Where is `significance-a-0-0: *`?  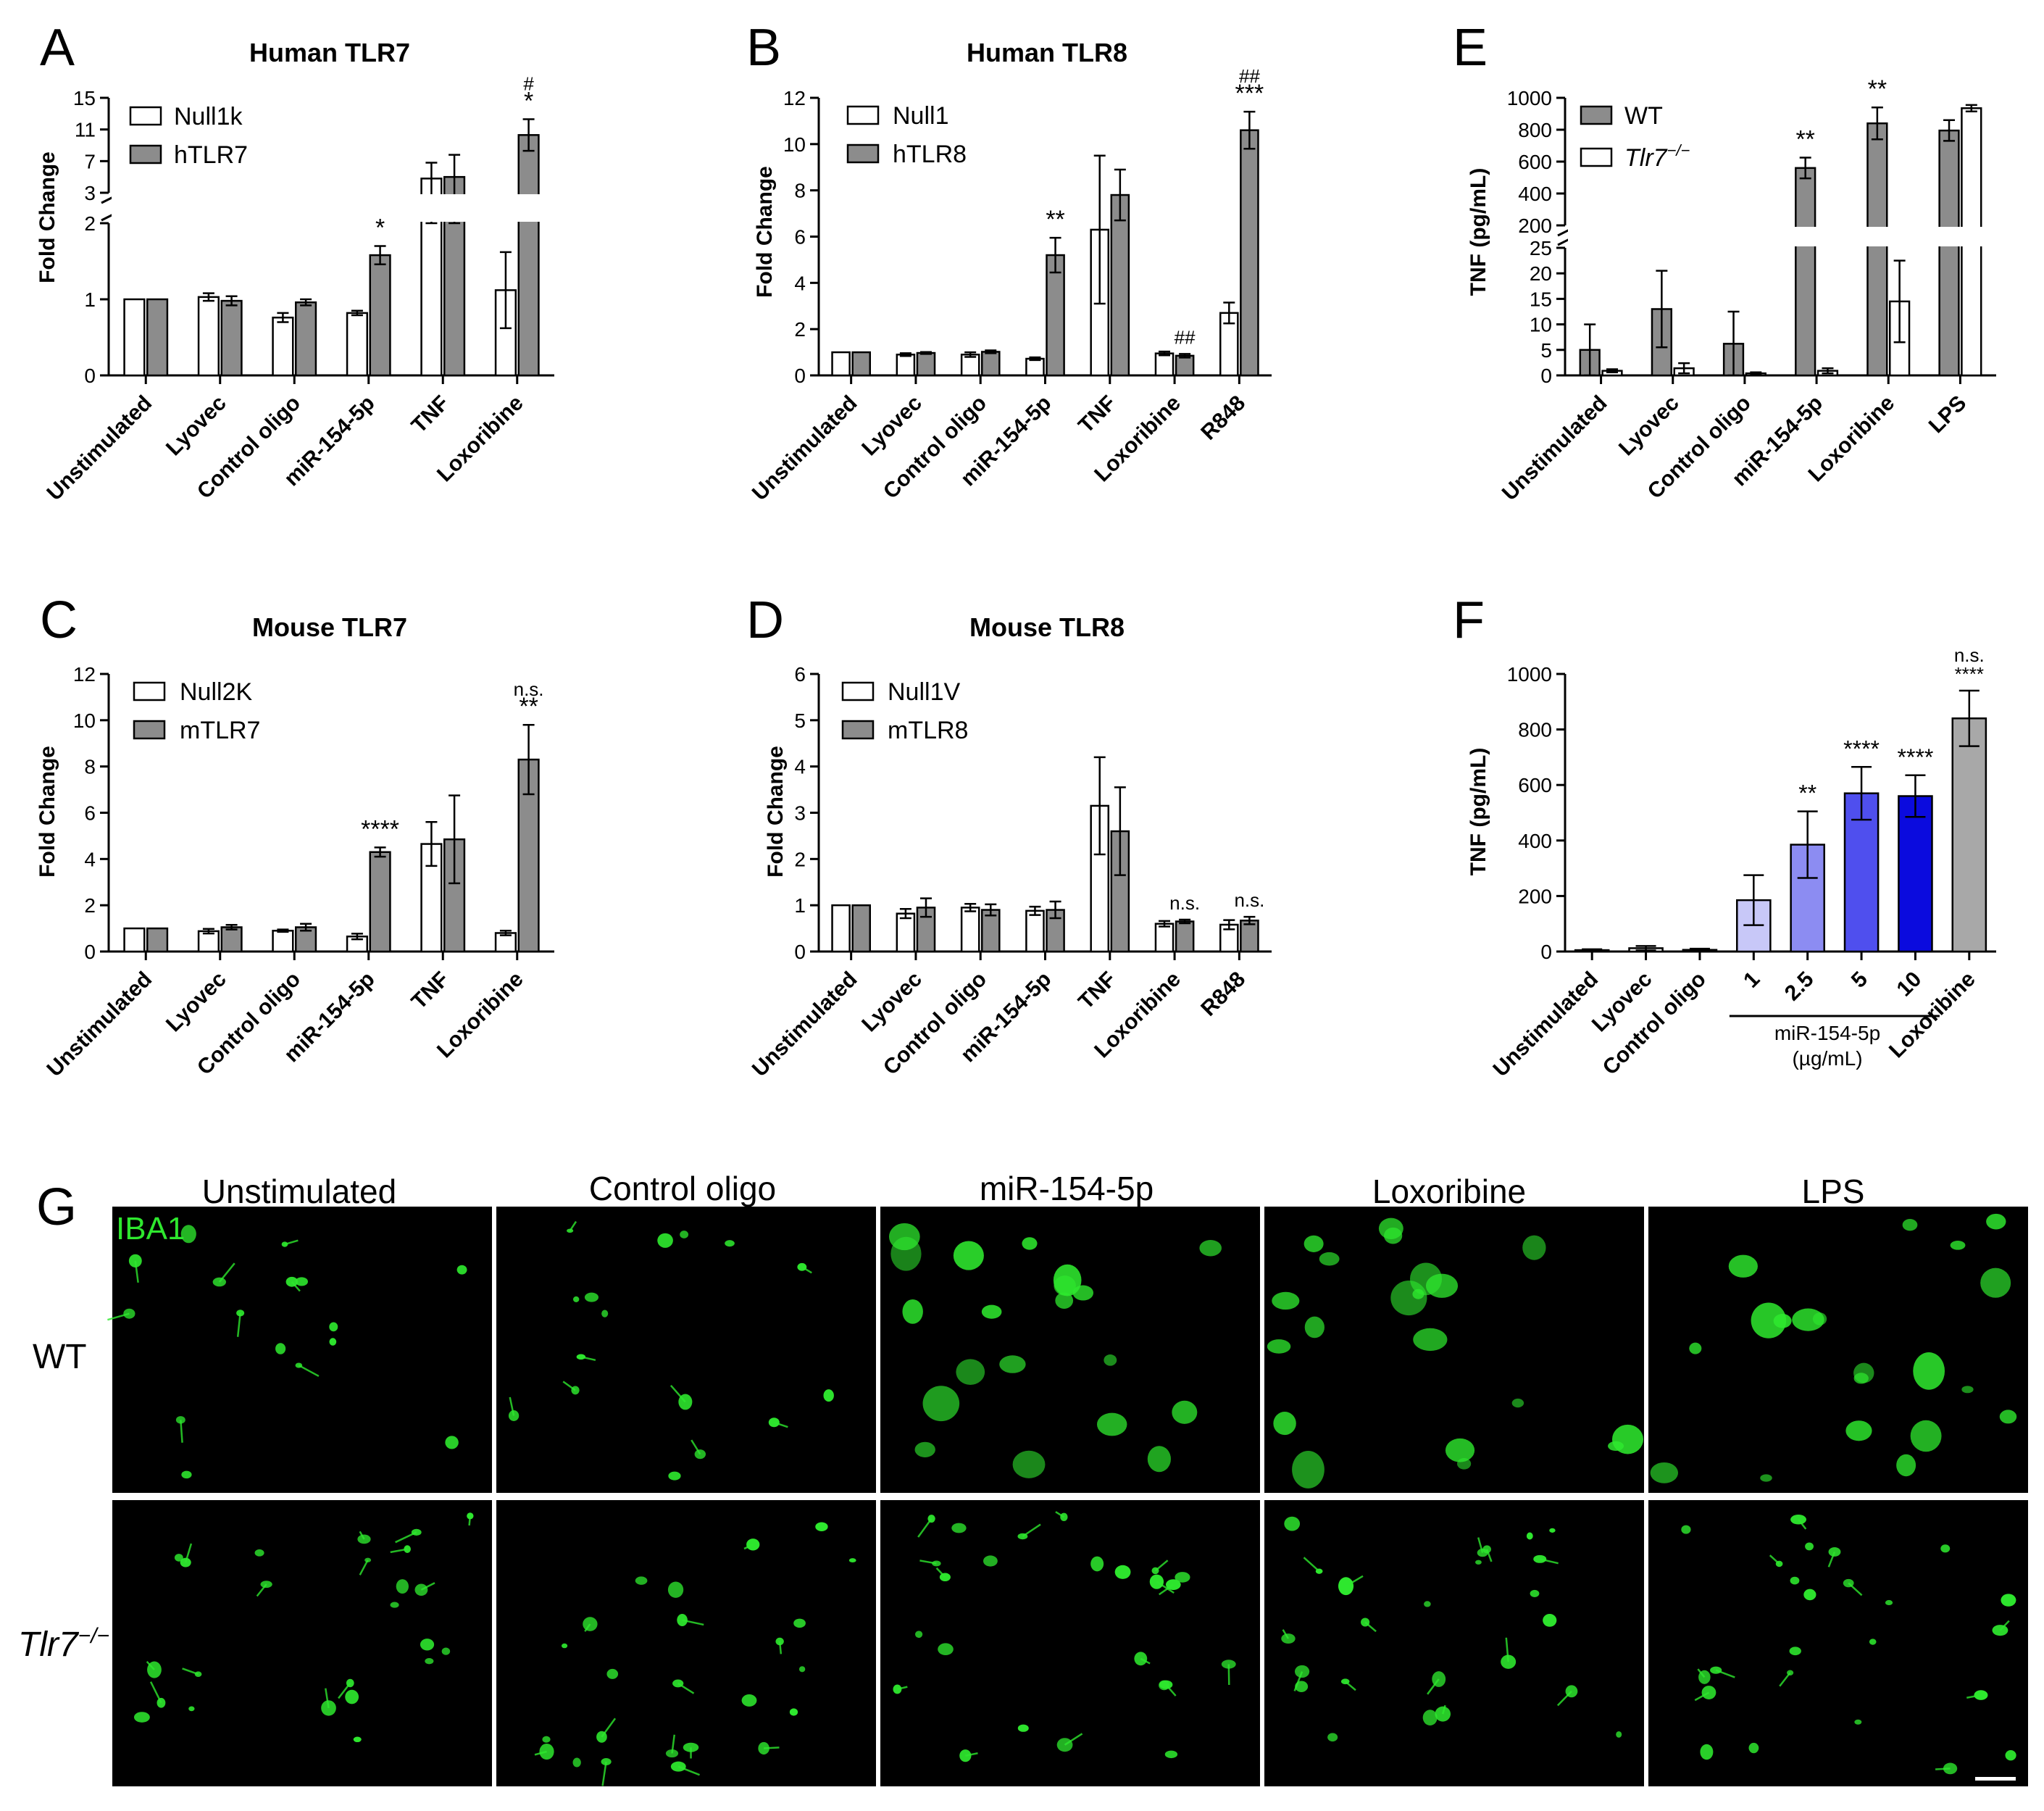 significance-a-0-0: * is located at coordinates (380, 228).